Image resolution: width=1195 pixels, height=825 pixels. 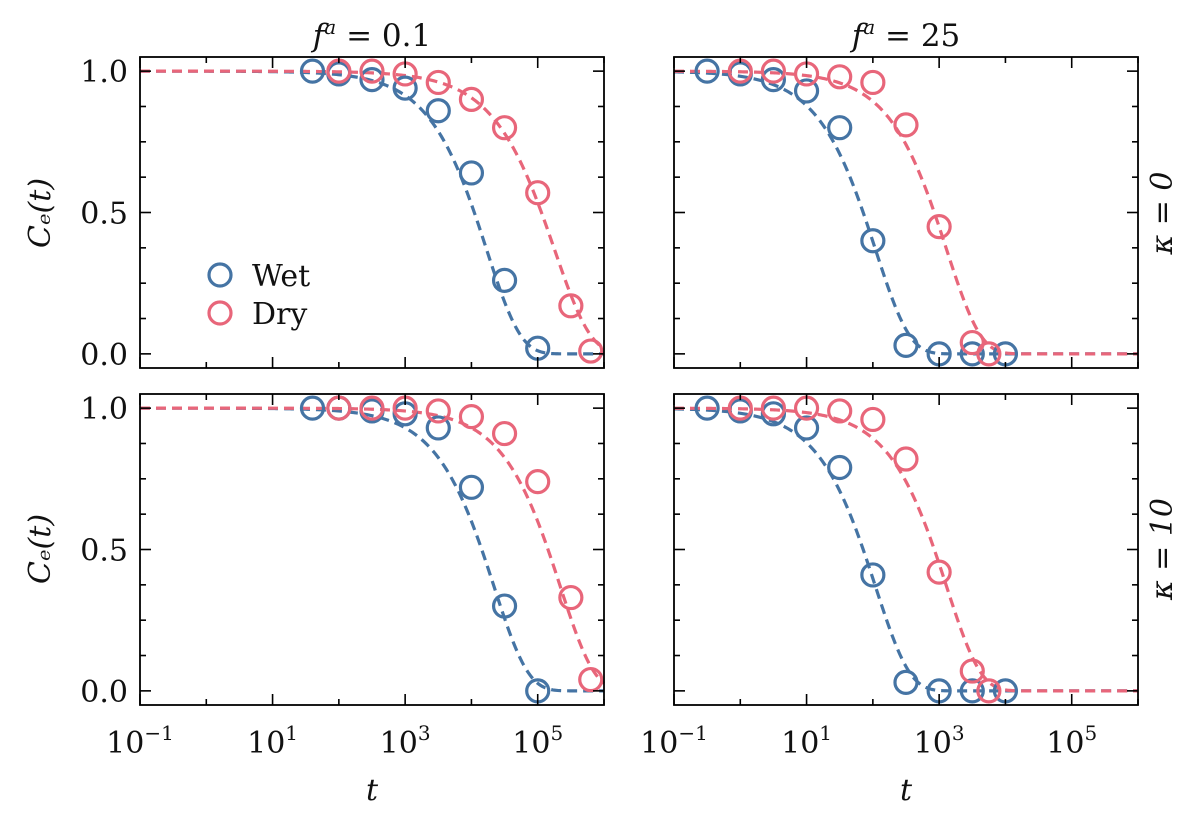 What do you see at coordinates (281, 276) in the screenshot?
I see `legend-label-wet: Wet` at bounding box center [281, 276].